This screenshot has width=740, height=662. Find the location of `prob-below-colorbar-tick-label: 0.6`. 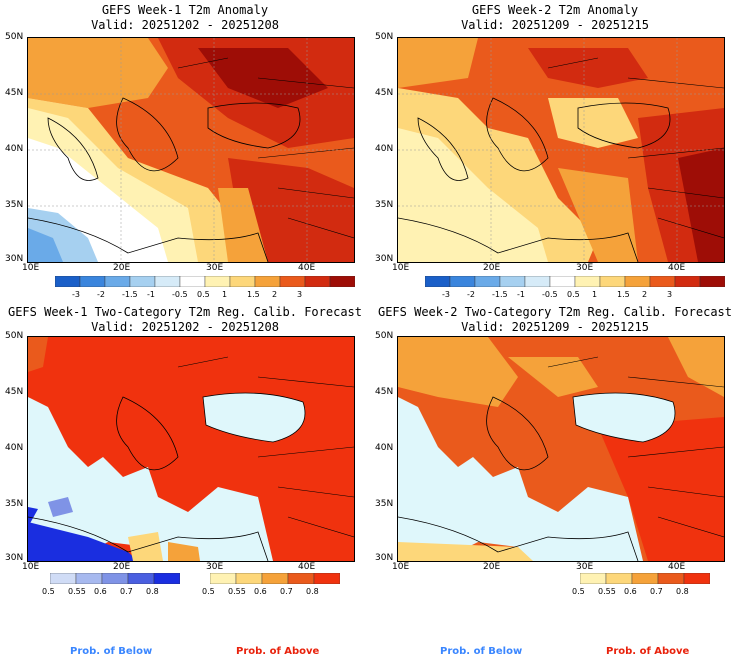

prob-below-colorbar-tick-label: 0.6 is located at coordinates (100, 591).